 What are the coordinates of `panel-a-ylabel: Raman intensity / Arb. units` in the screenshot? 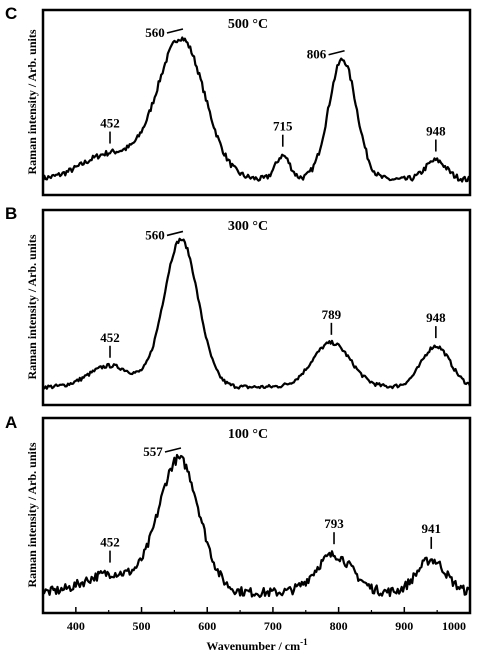 It's located at (32, 514).